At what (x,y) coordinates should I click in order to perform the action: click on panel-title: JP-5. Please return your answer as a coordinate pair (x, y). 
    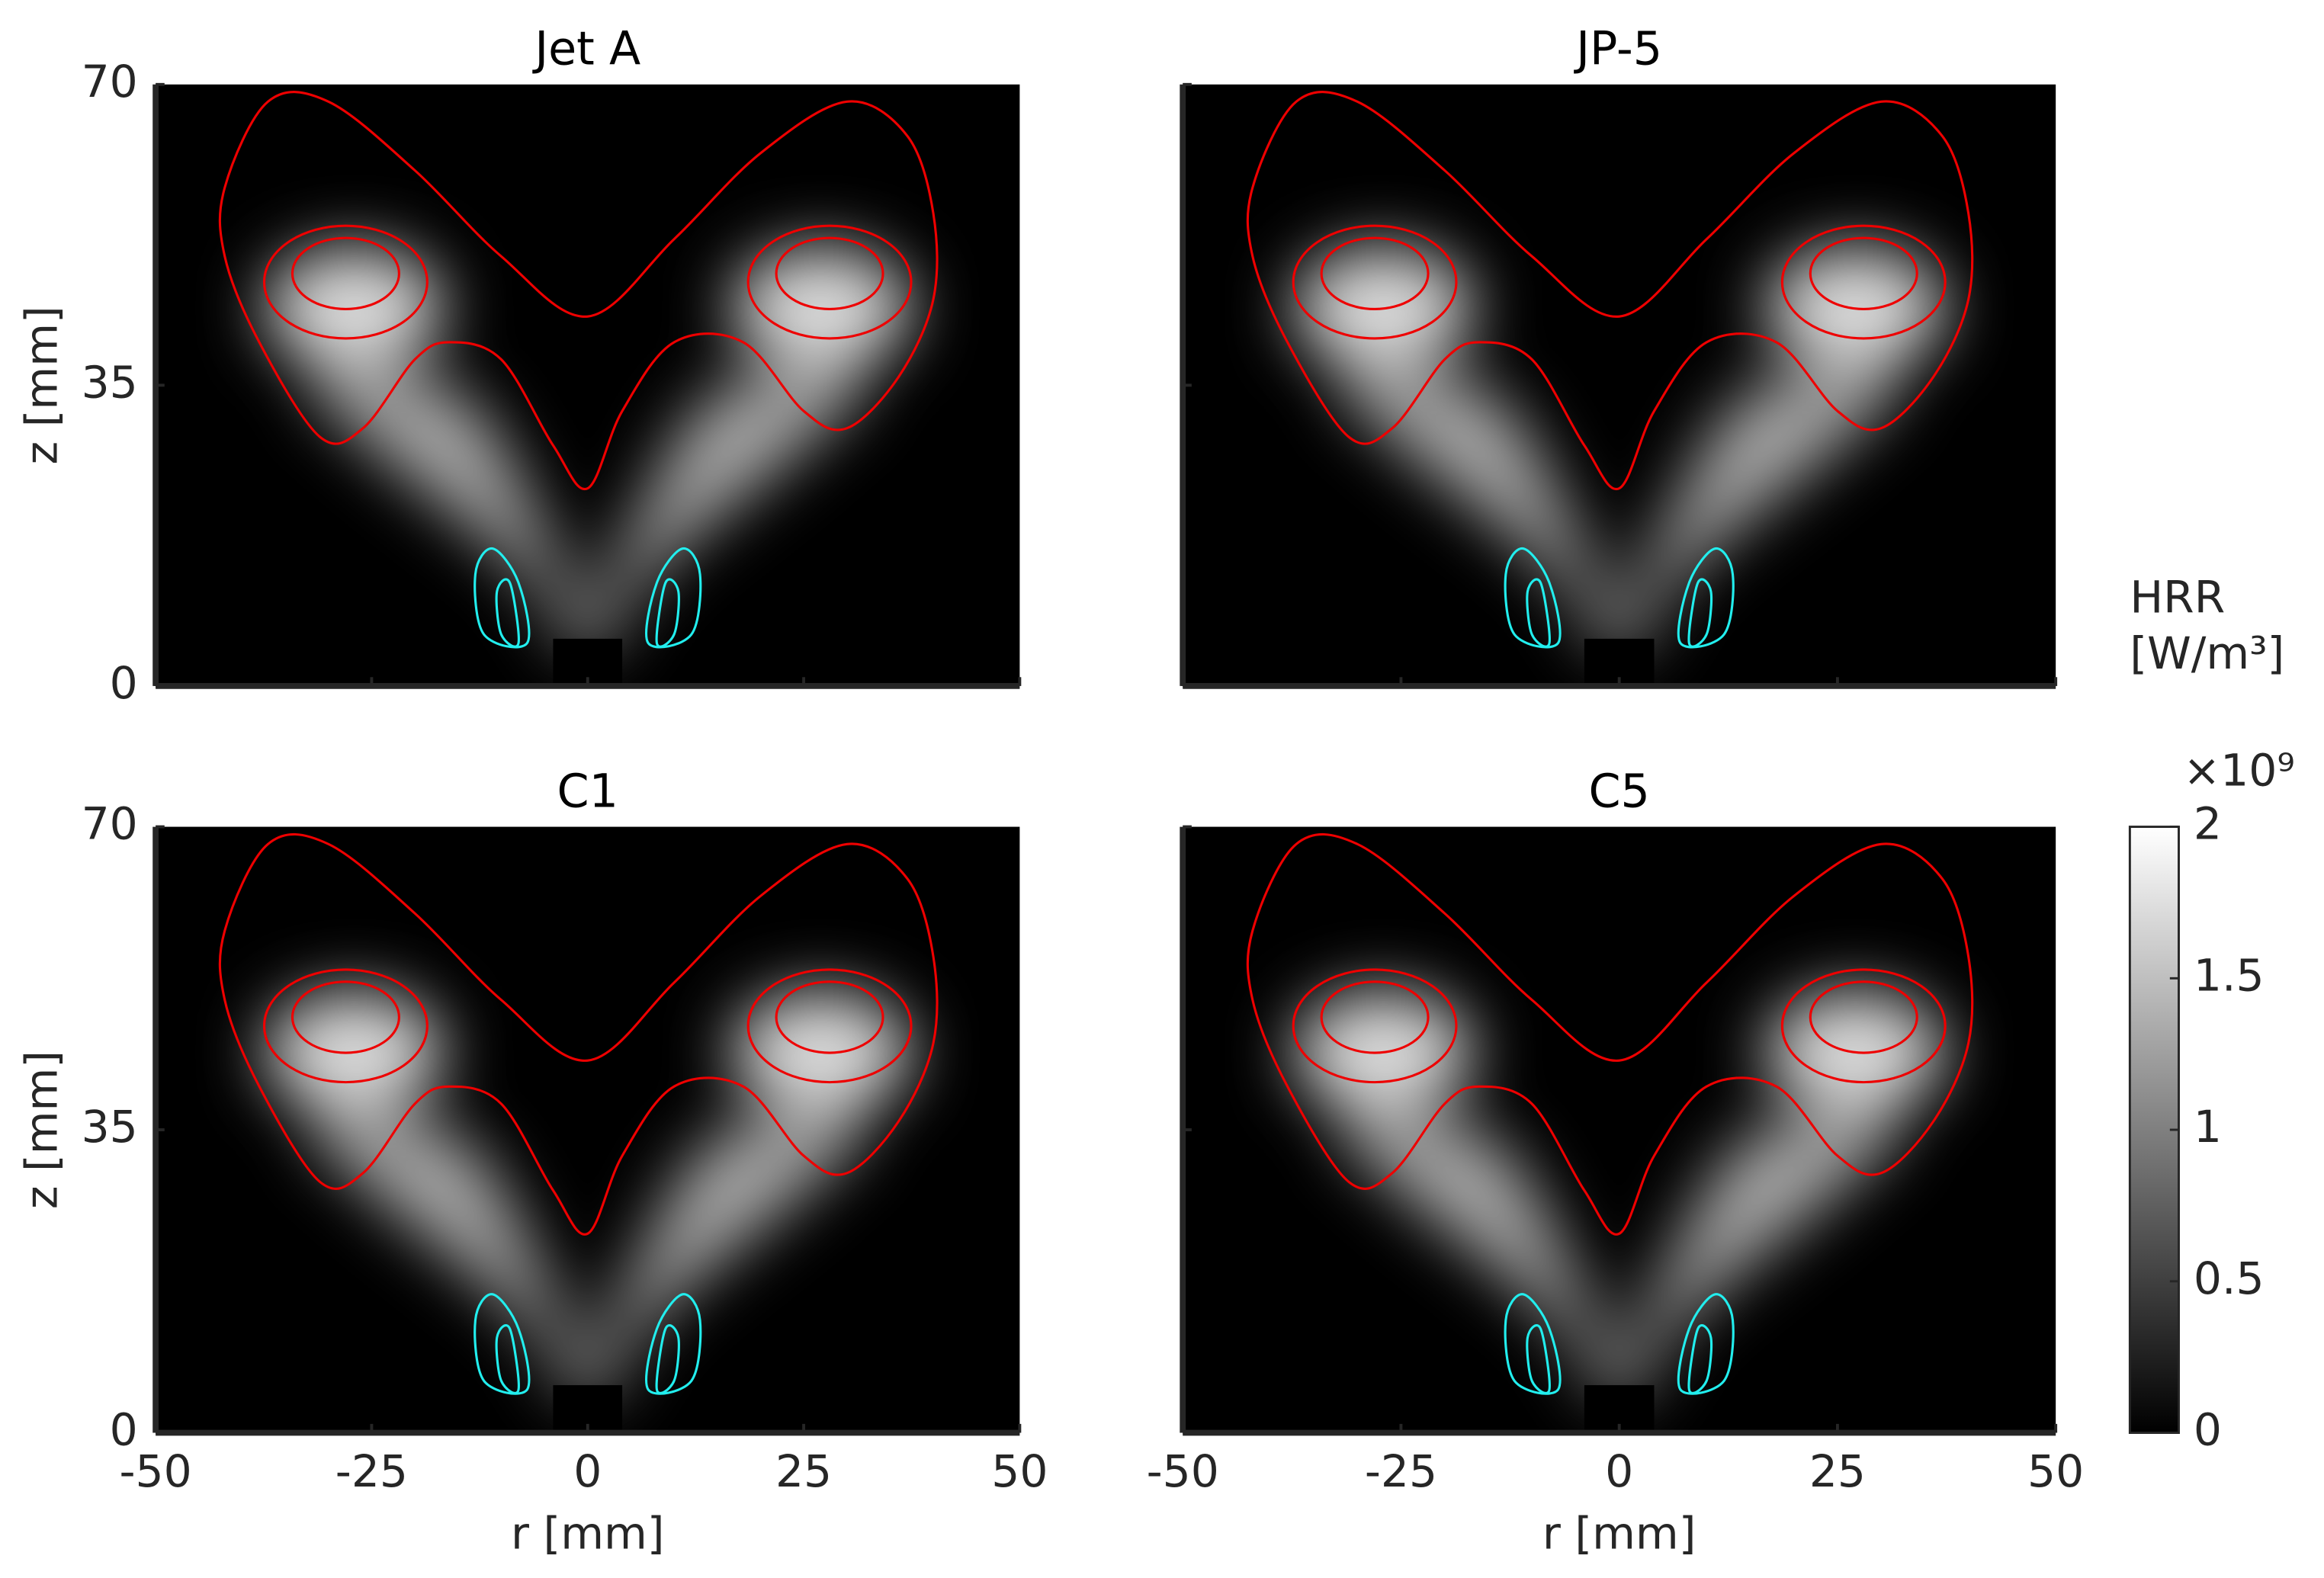
    Looking at the image, I should click on (1618, 49).